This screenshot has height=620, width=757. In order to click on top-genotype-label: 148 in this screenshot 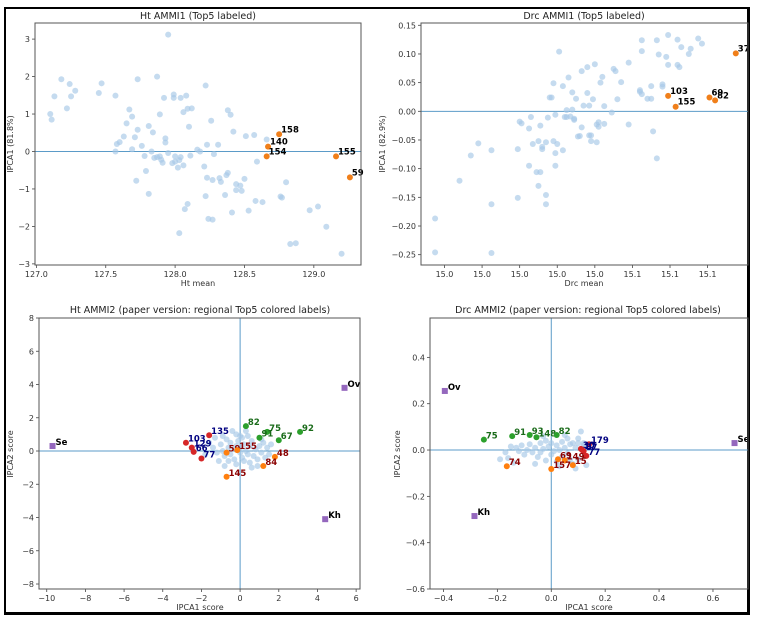, I will do `click(547, 434)`.